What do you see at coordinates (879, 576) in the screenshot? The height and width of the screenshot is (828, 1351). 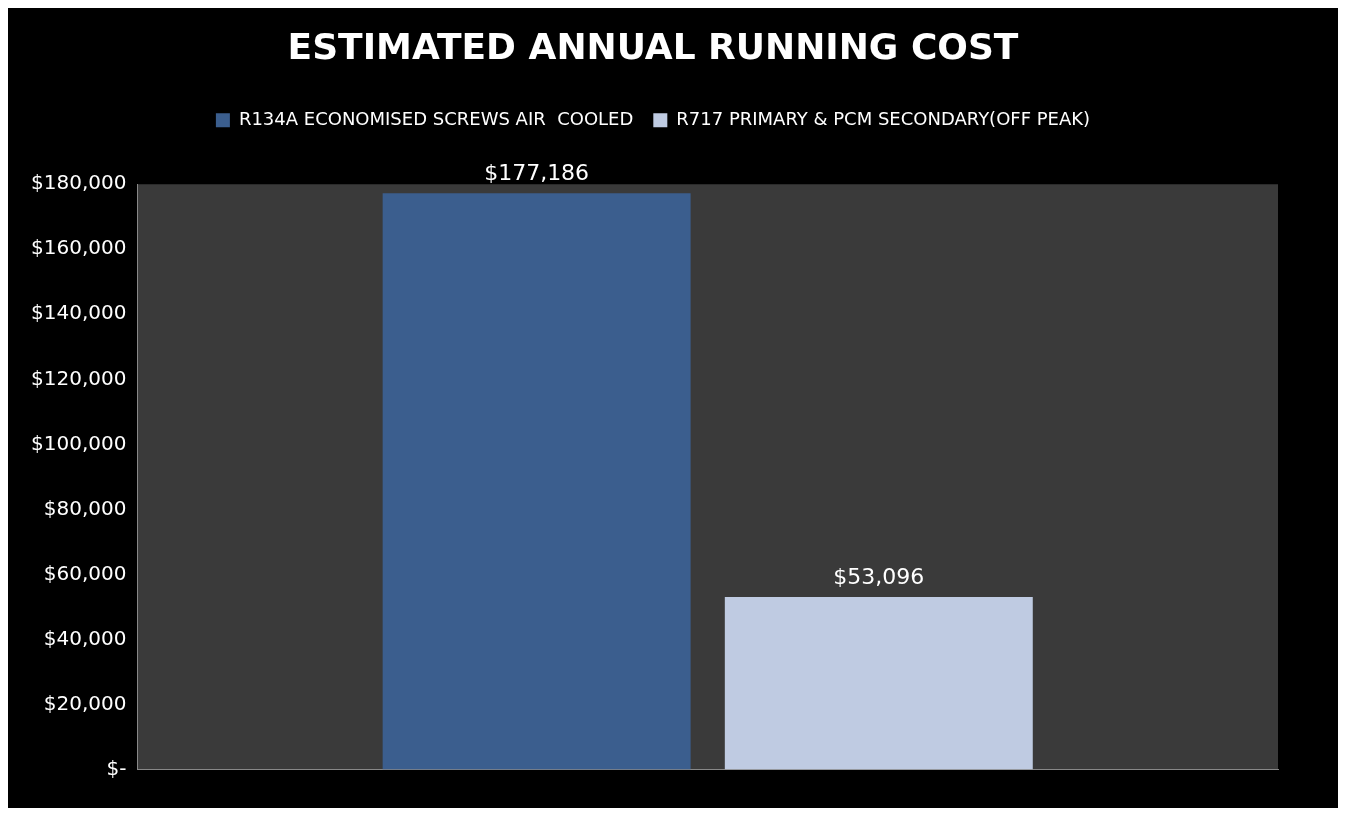 I see `data-label: $53,096` at bounding box center [879, 576].